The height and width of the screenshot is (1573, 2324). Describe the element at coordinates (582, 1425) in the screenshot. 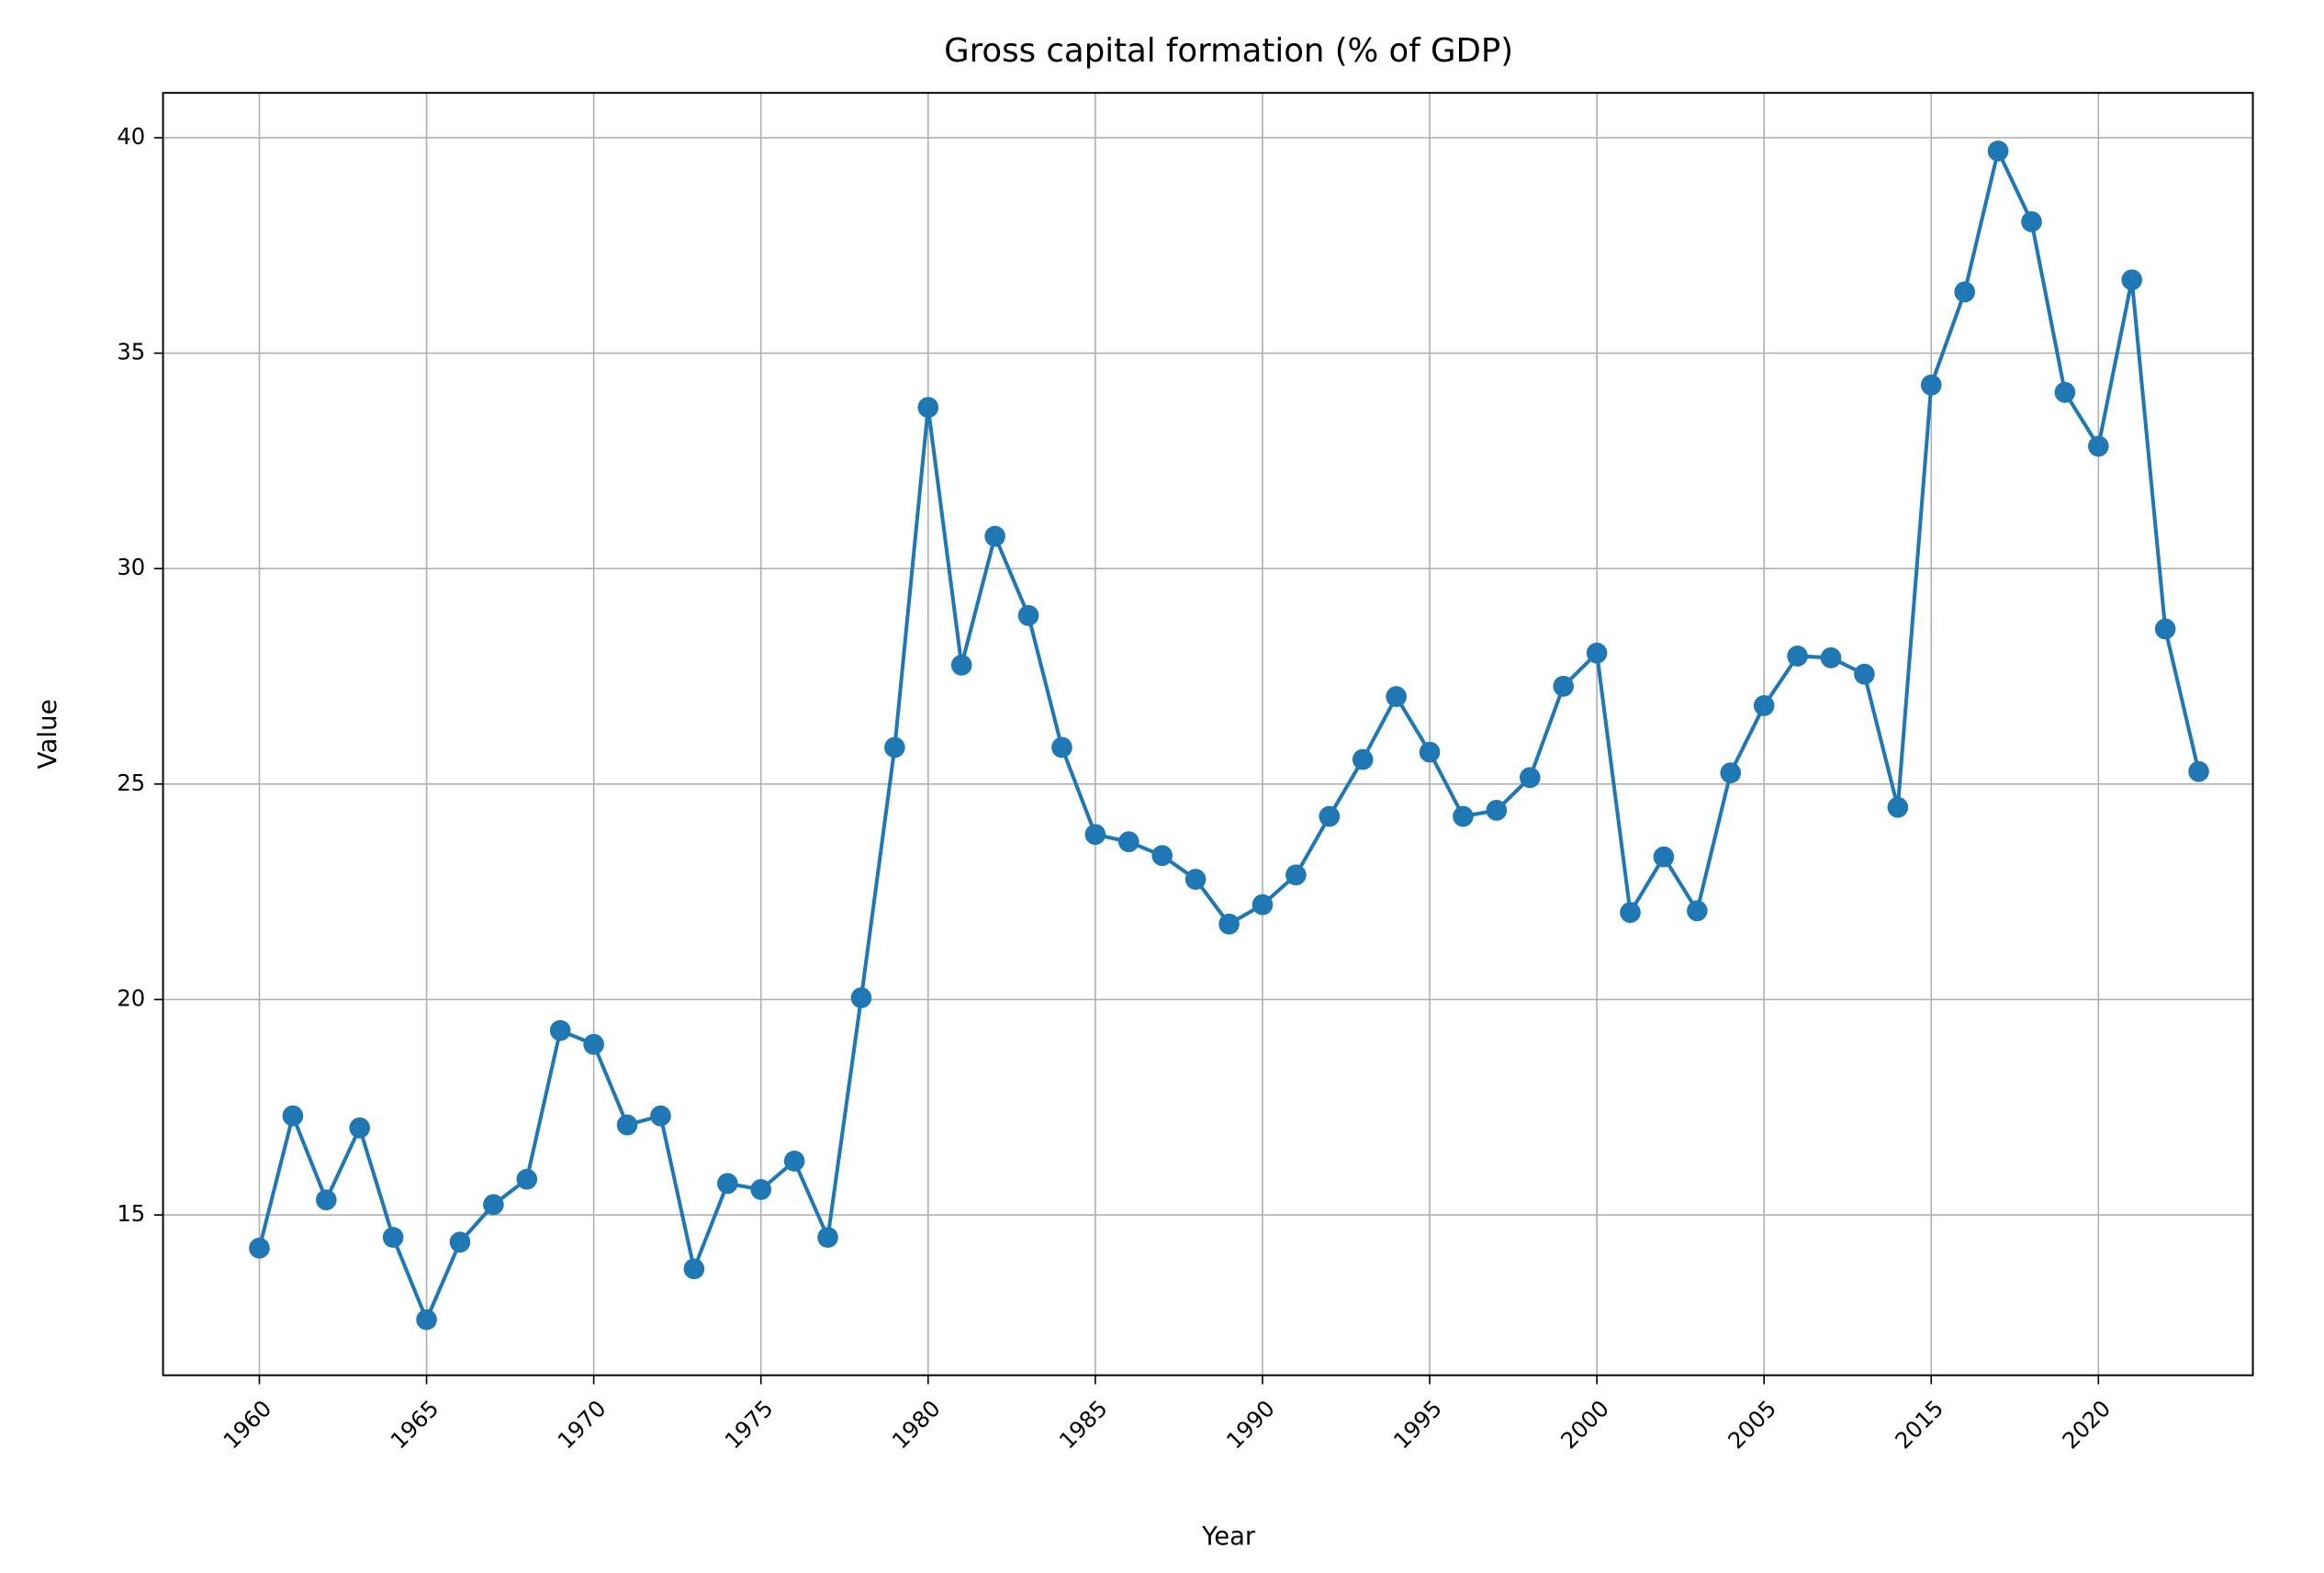

I see `x-tick-label: 1970` at that location.